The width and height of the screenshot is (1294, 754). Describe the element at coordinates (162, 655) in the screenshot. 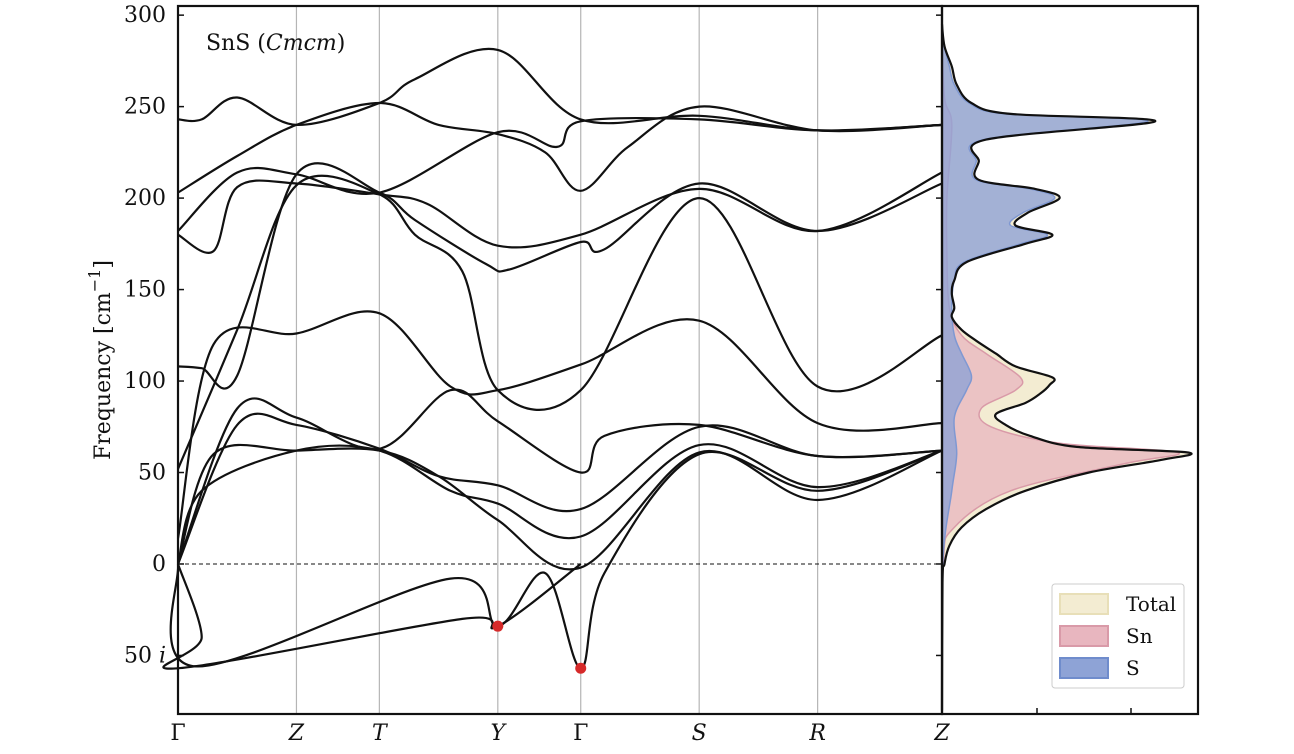

I see `y-tick-label-suffix: i` at that location.